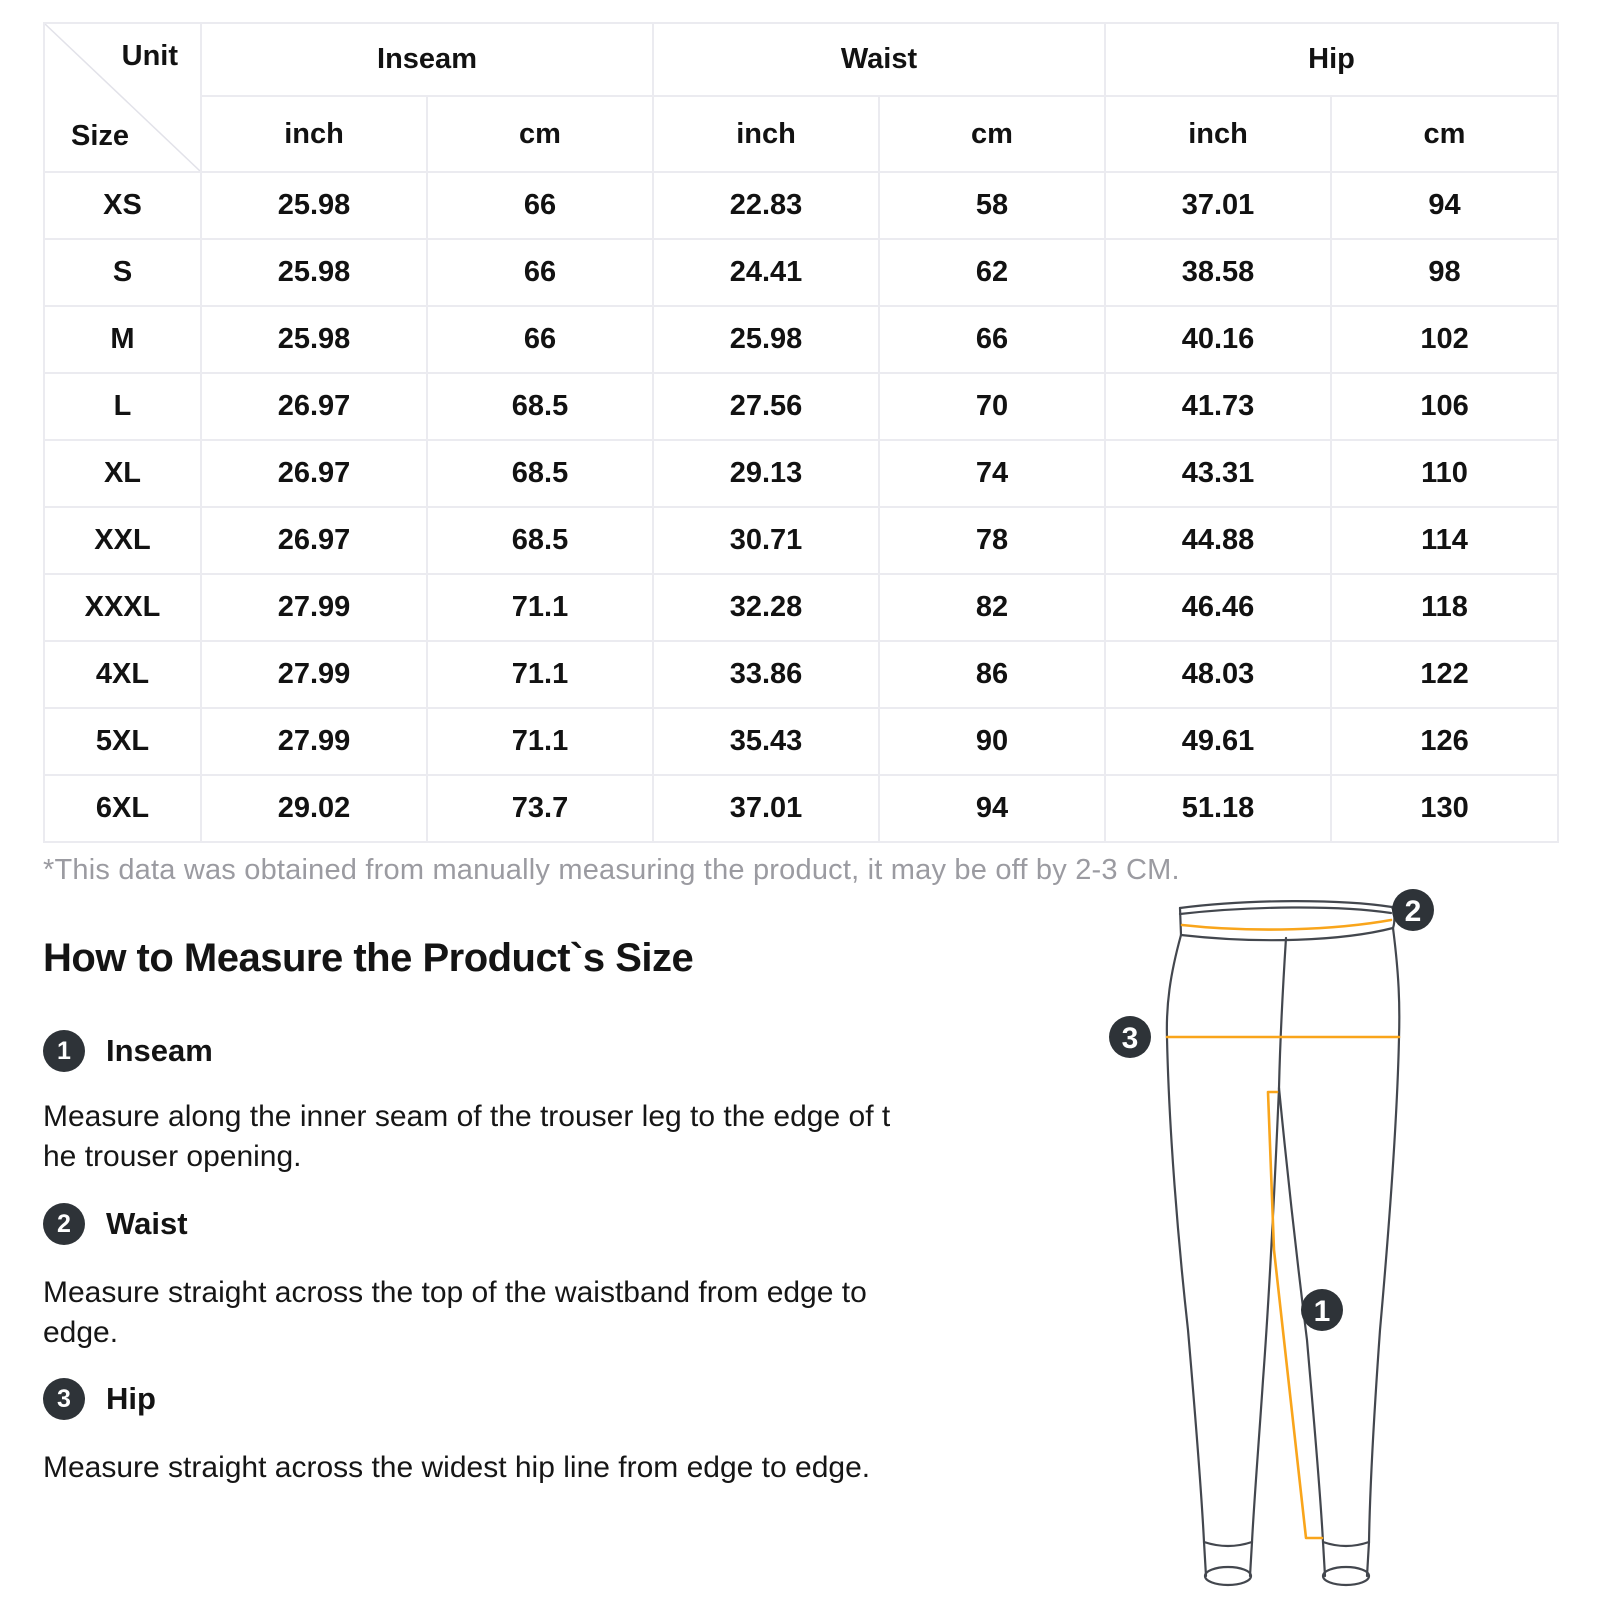 The width and height of the screenshot is (1600, 1600). I want to click on table-header-row-units: inch cm inch cm inch cm, so click(802, 134).